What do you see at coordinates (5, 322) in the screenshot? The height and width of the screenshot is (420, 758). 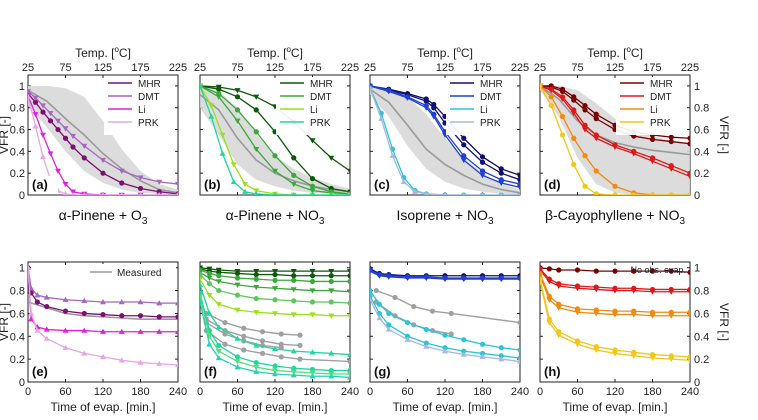 I see `y-axis-label: VFR [-]` at bounding box center [5, 322].